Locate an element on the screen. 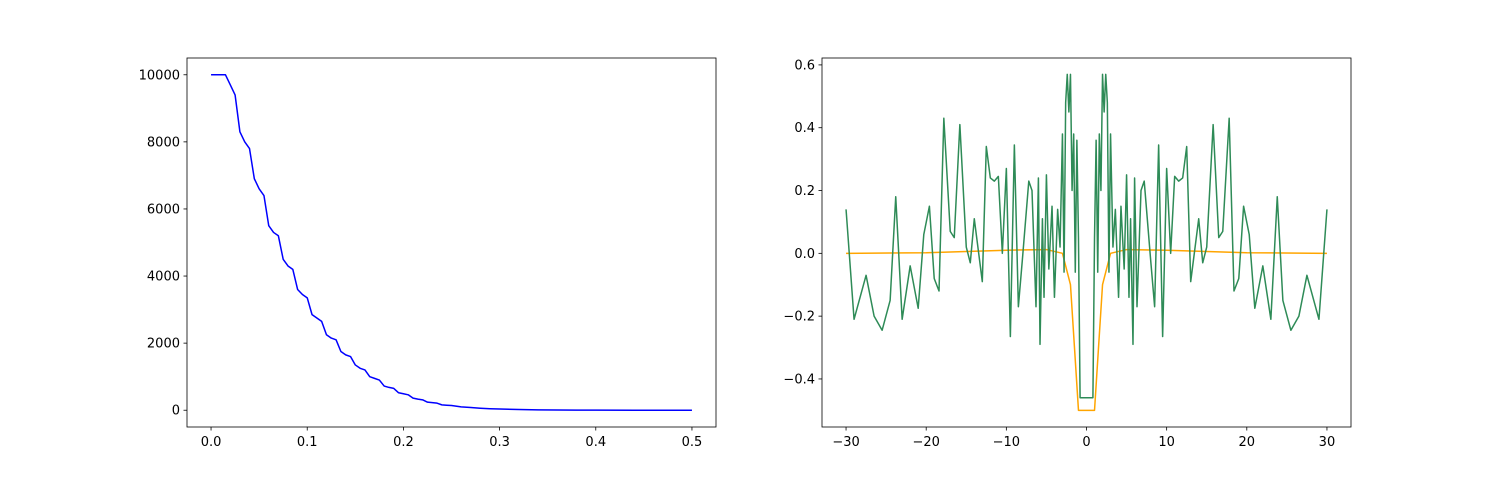 The image size is (1500, 480). y-tick-label: −0.2 is located at coordinates (799, 317).